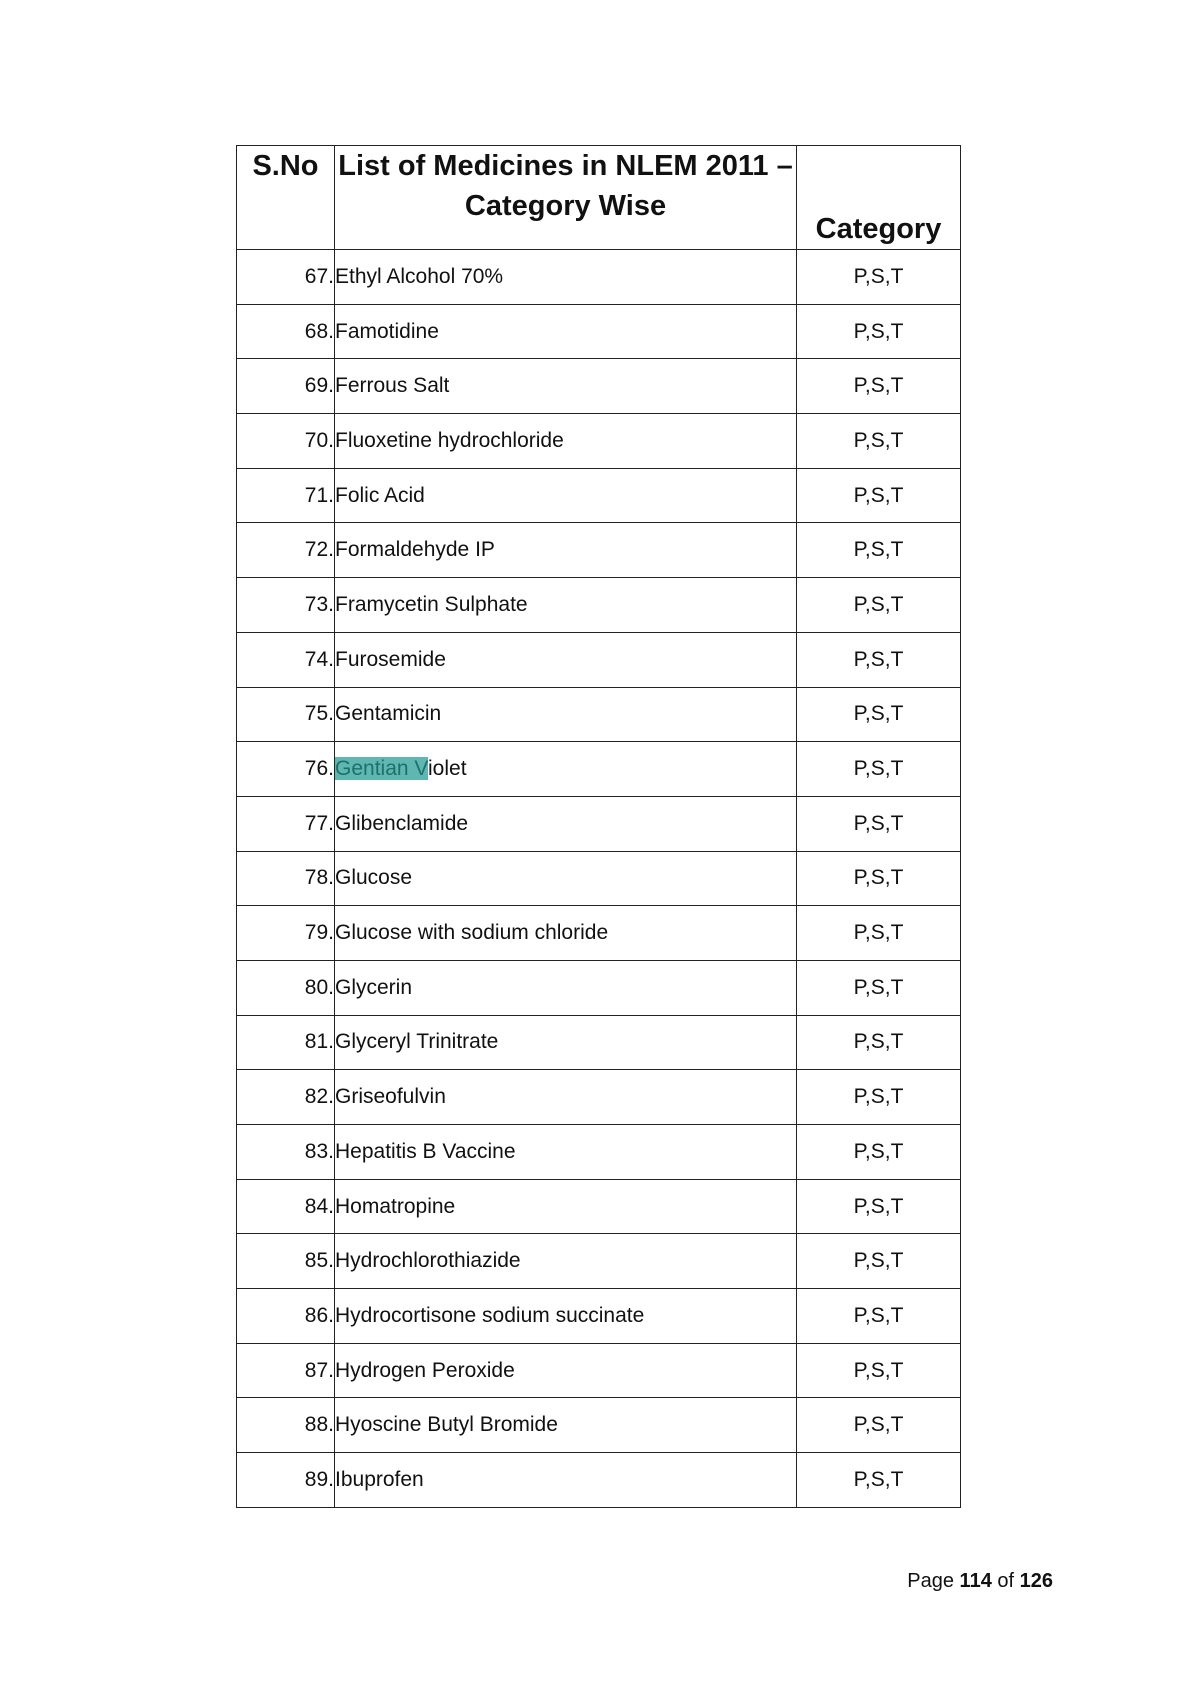 The height and width of the screenshot is (1684, 1191). I want to click on row-sno: 85., so click(285, 1261).